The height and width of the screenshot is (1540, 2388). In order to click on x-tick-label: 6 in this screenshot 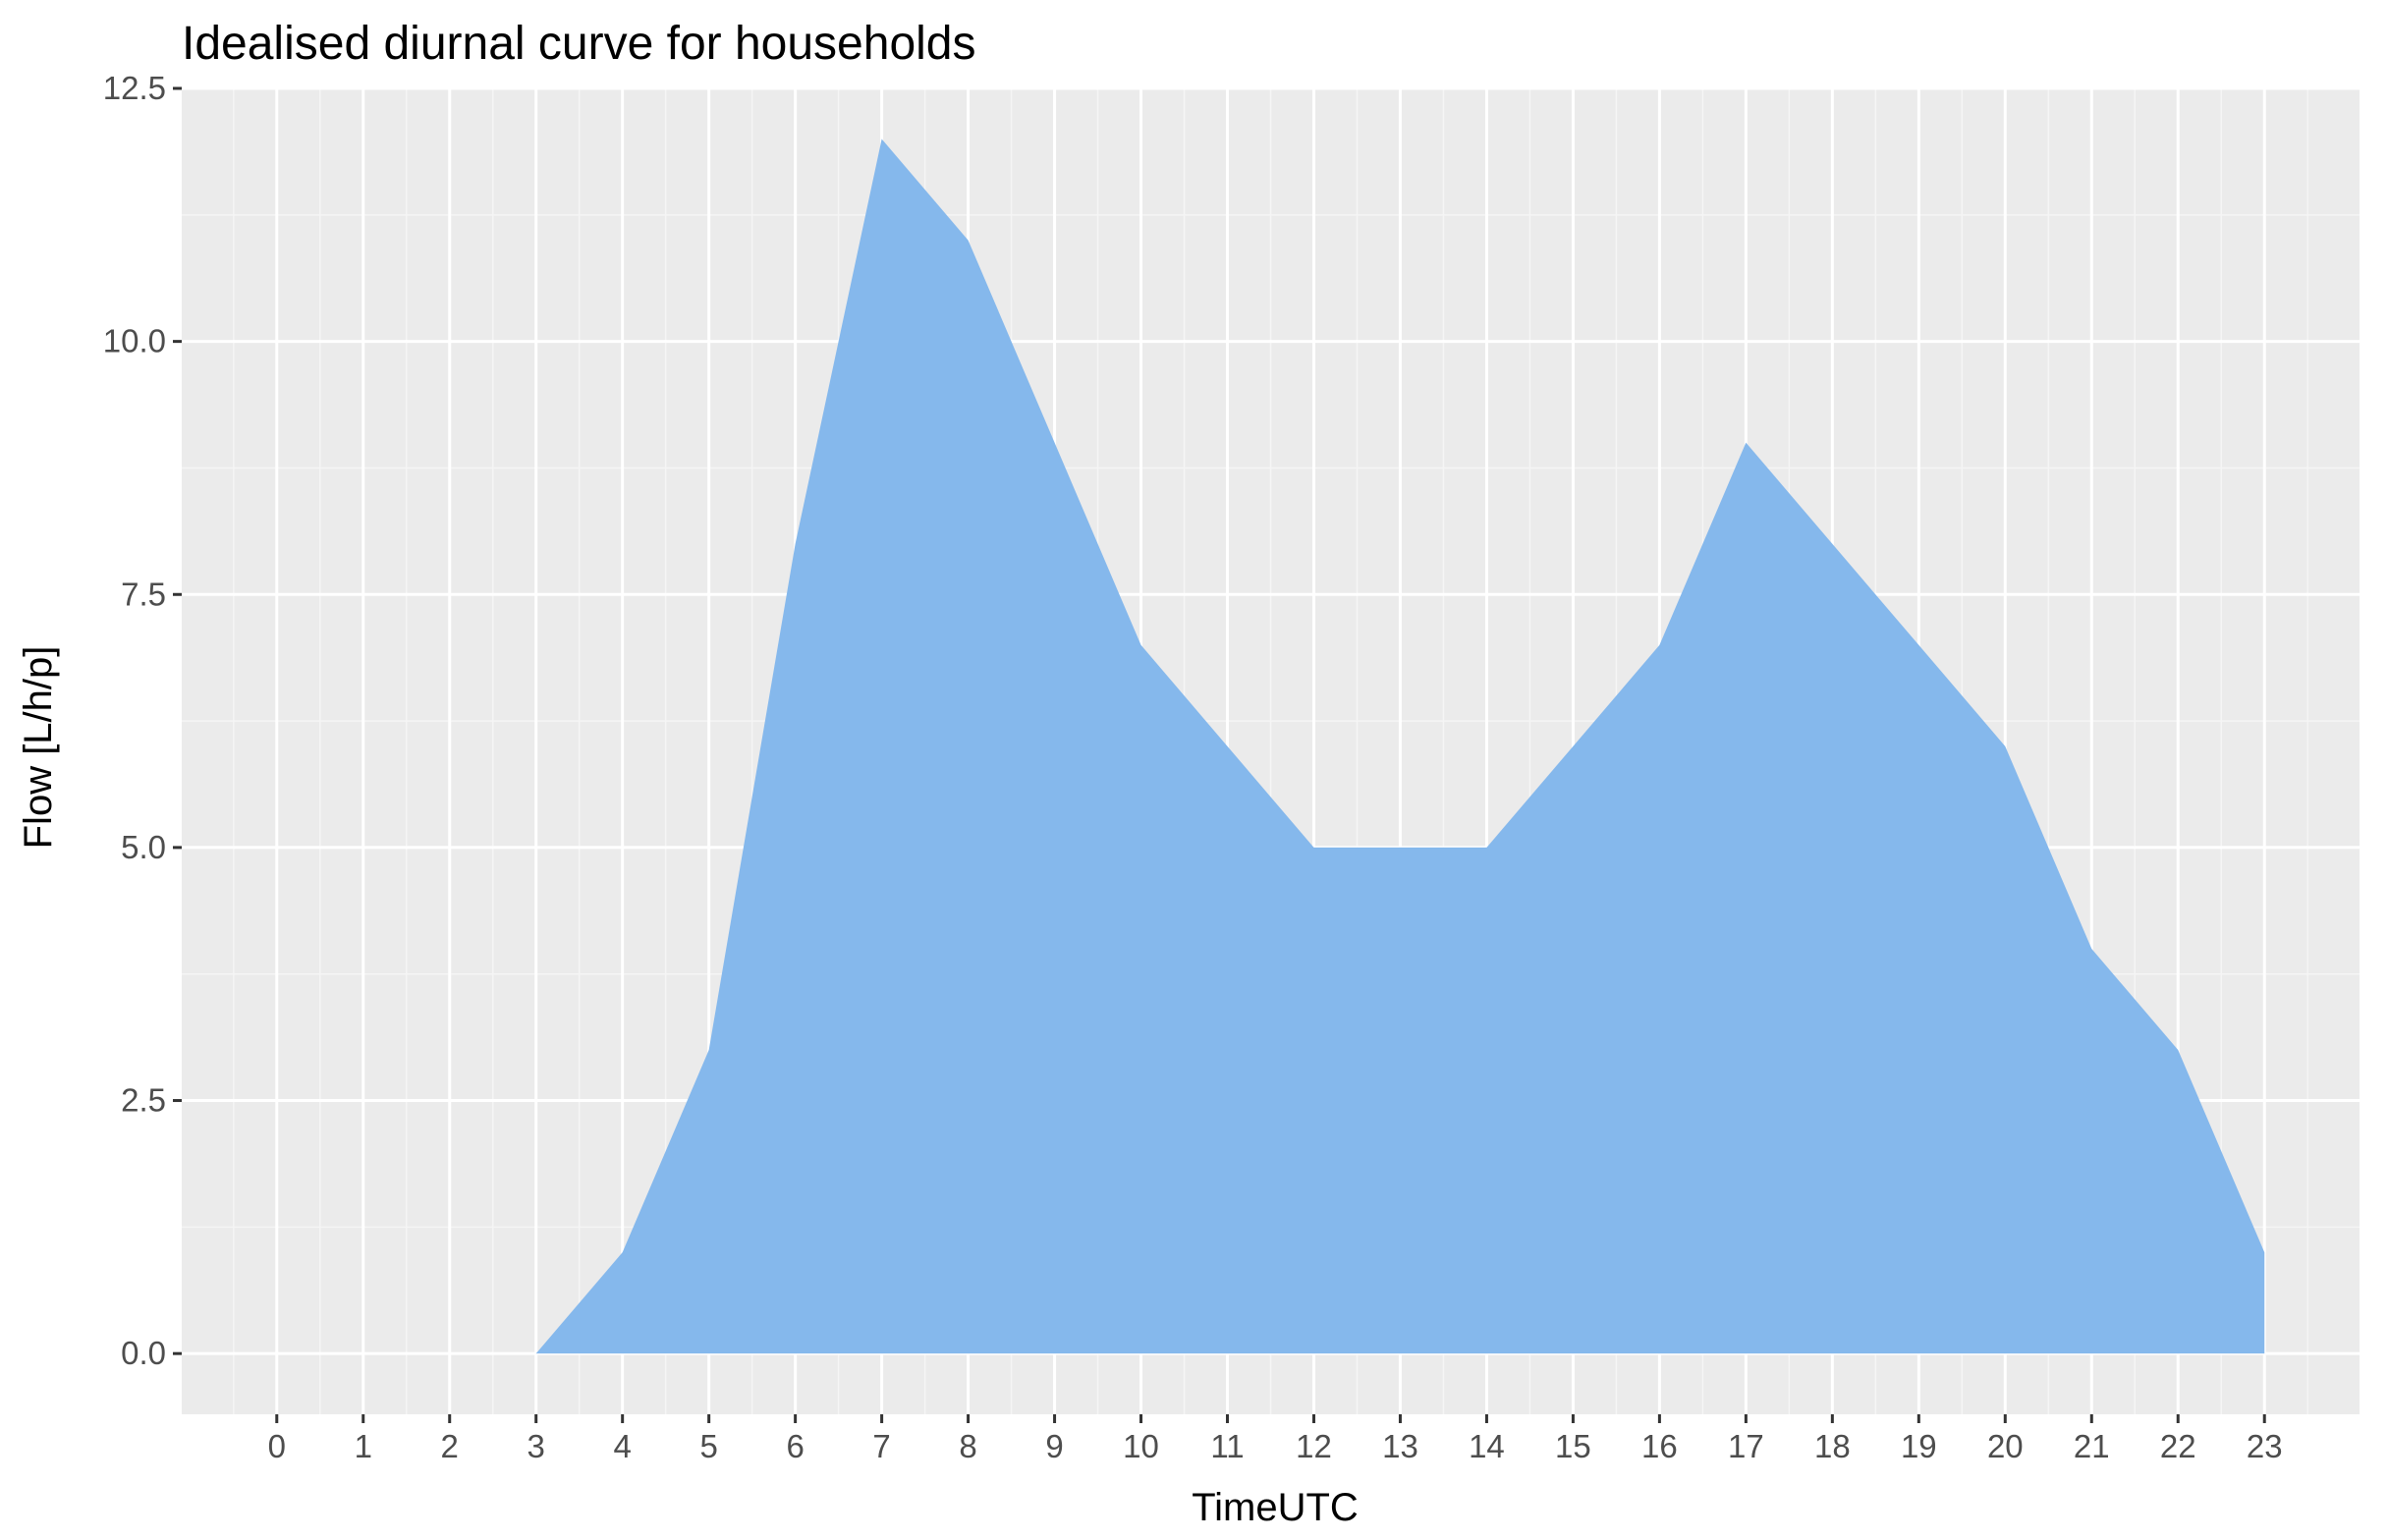, I will do `click(795, 1446)`.